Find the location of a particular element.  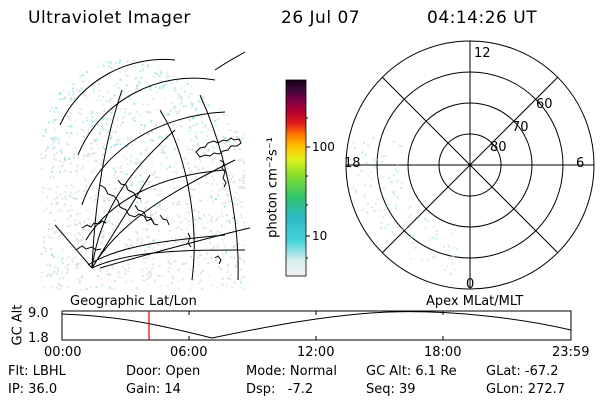

left-panel-caption: Geographic Lat/Lon is located at coordinates (133, 301).